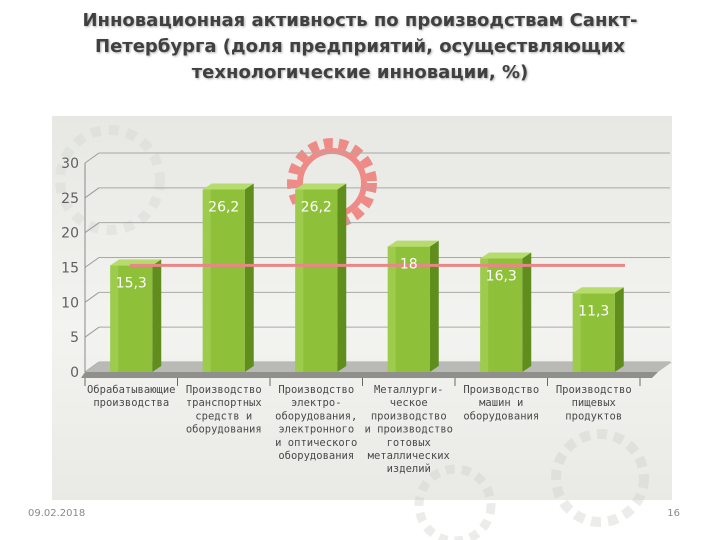 The height and width of the screenshot is (540, 720). Describe the element at coordinates (57, 513) in the screenshot. I see `slide-date: 09.02.2018` at that location.